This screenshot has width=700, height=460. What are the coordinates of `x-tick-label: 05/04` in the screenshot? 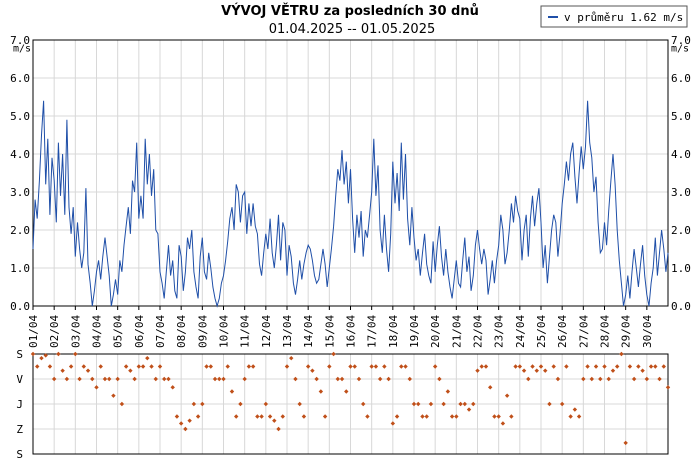 It's located at (118, 331).